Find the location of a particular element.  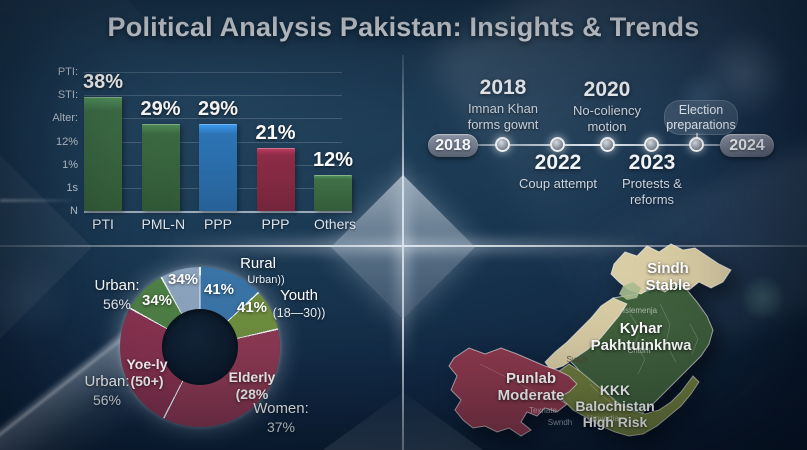

donut-label-youth-line2: (18—30)) is located at coordinates (299, 312).